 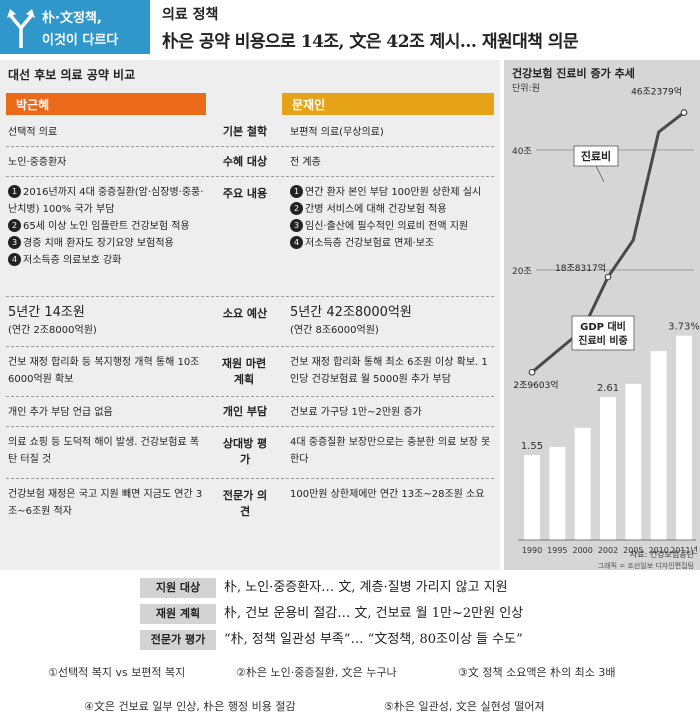 I want to click on x-tick-label: 2010, so click(x=658, y=550).